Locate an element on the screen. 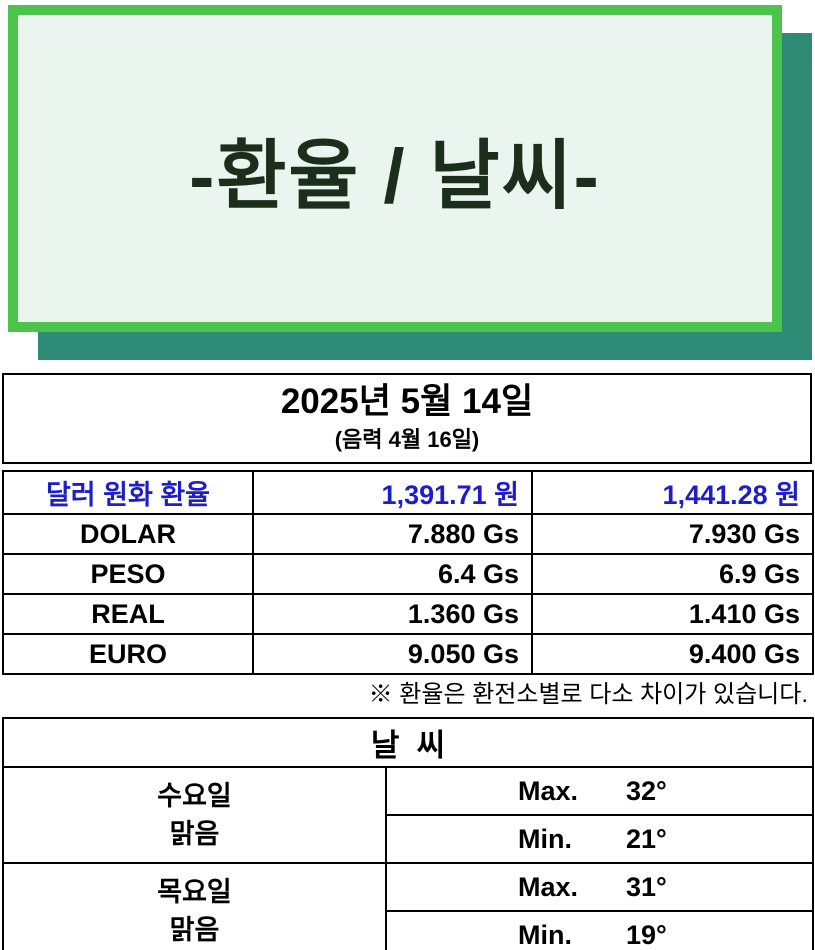 This screenshot has height=950, width=815. weather-day-cell: 목요일 맑음 is located at coordinates (194, 906).